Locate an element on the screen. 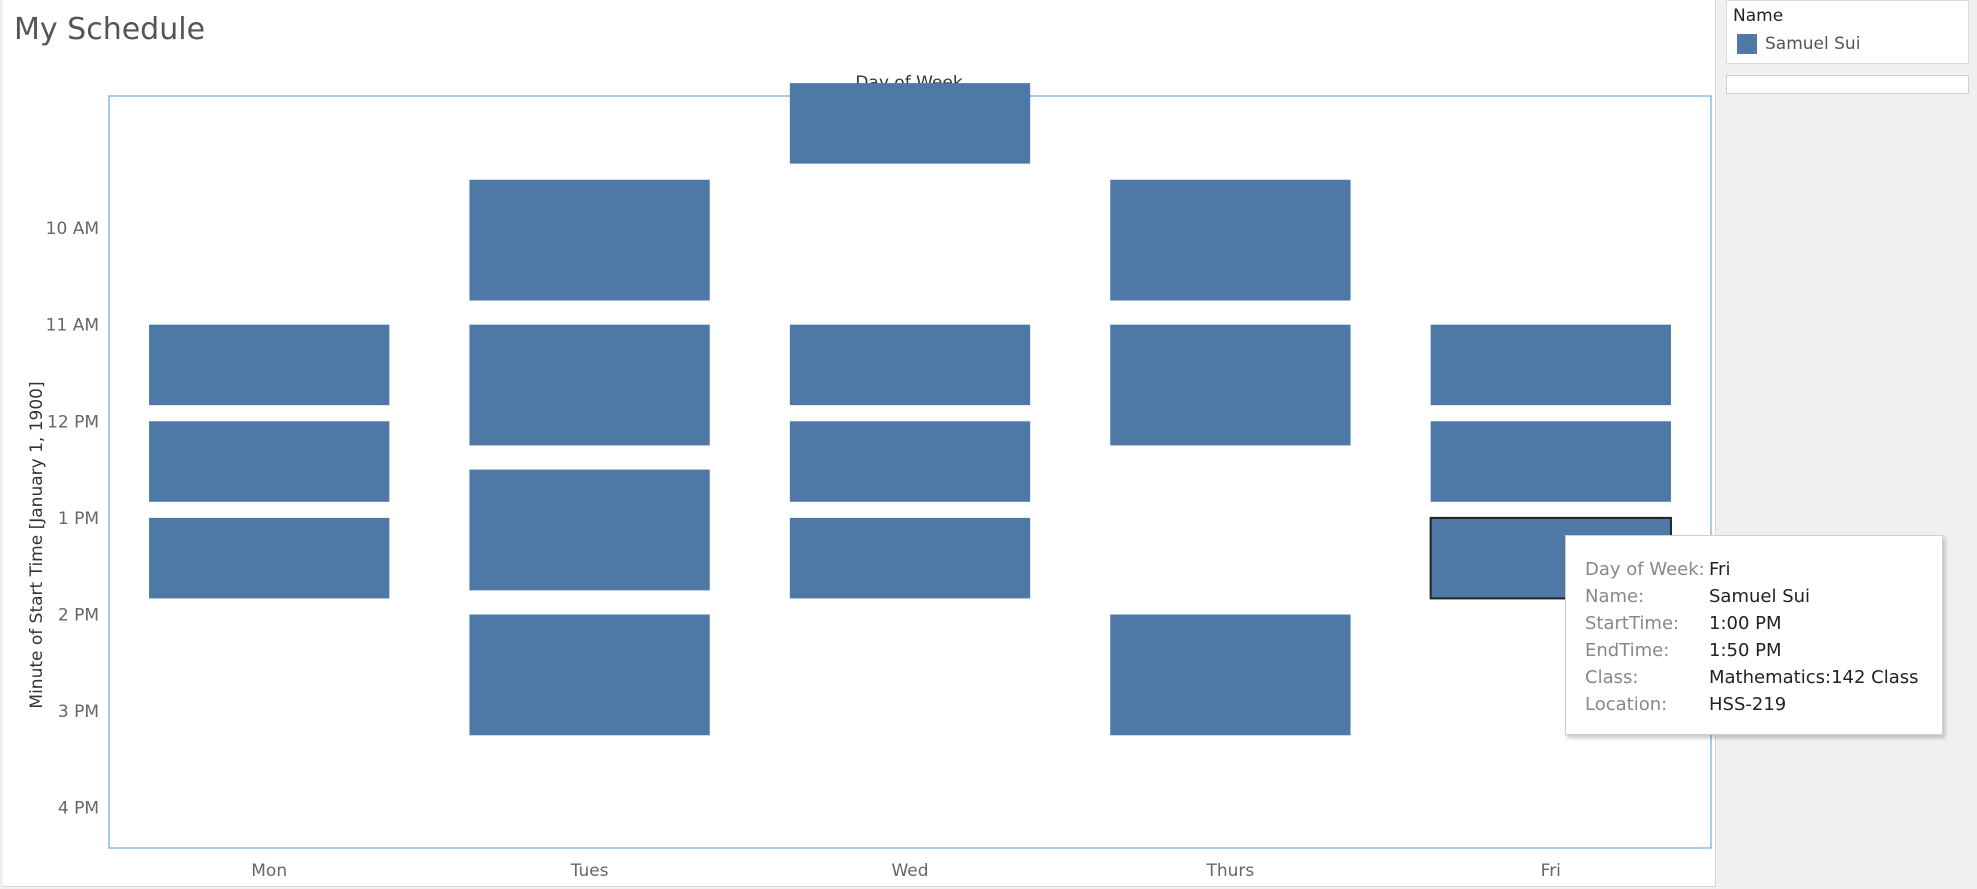  tooltip-value: 1:50 PM is located at coordinates (1745, 650).